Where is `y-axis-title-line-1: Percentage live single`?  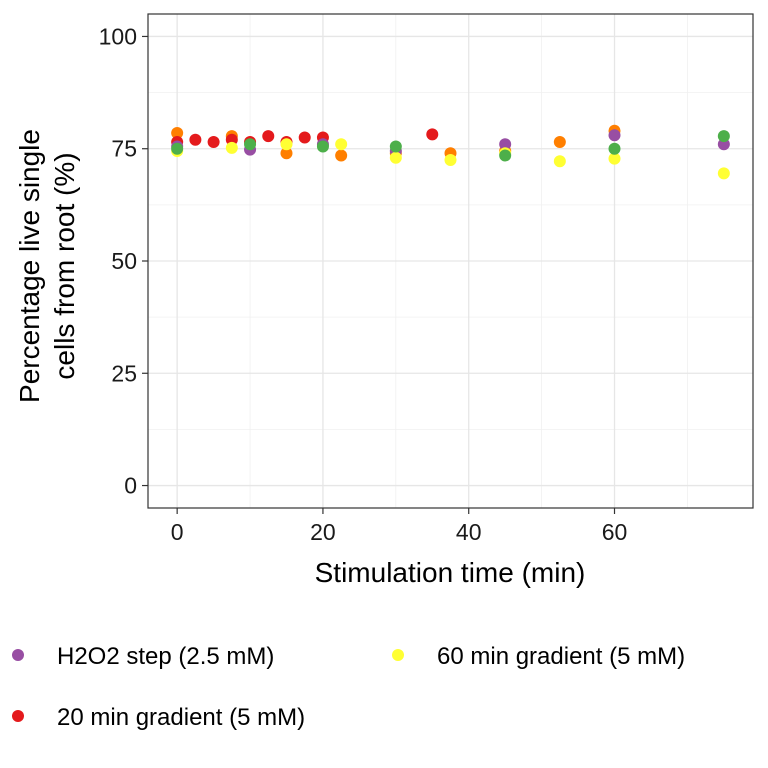
y-axis-title-line-1: Percentage live single is located at coordinates (29, 266).